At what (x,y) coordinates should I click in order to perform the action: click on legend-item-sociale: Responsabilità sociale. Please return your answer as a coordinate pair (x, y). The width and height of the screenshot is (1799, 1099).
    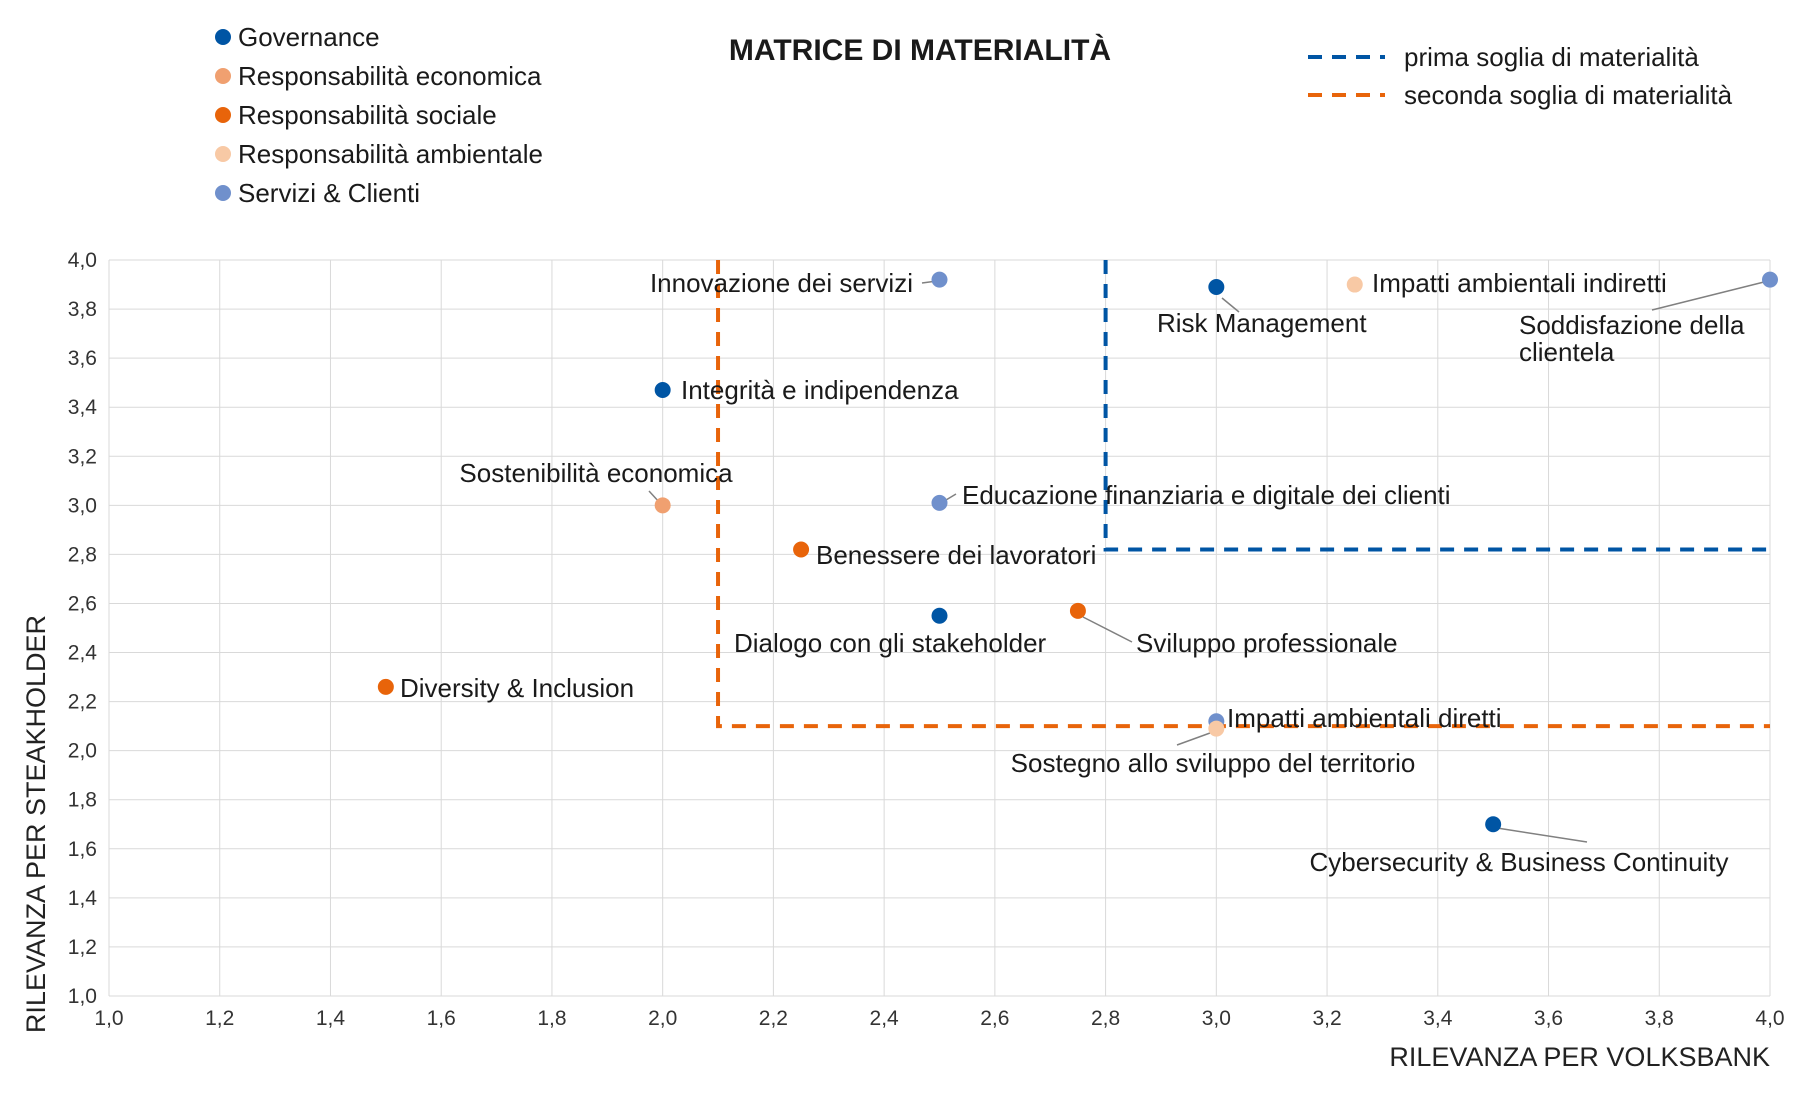
    Looking at the image, I should click on (367, 115).